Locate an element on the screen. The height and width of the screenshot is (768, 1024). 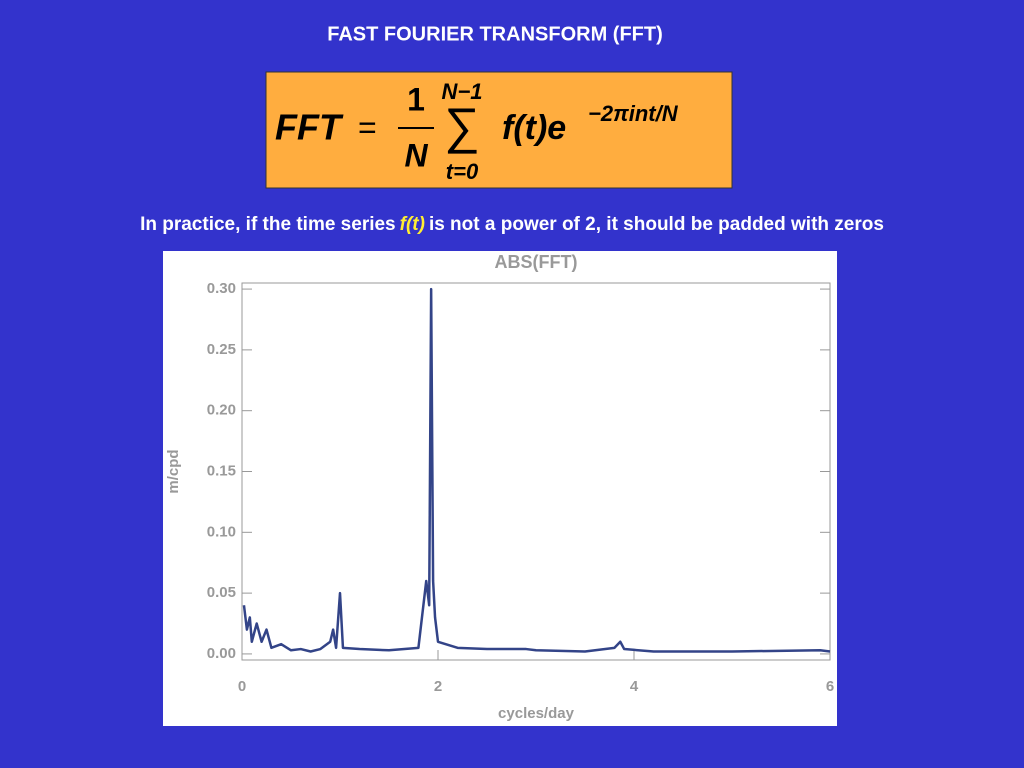
formula-body: f(t)e is located at coordinates (534, 128).